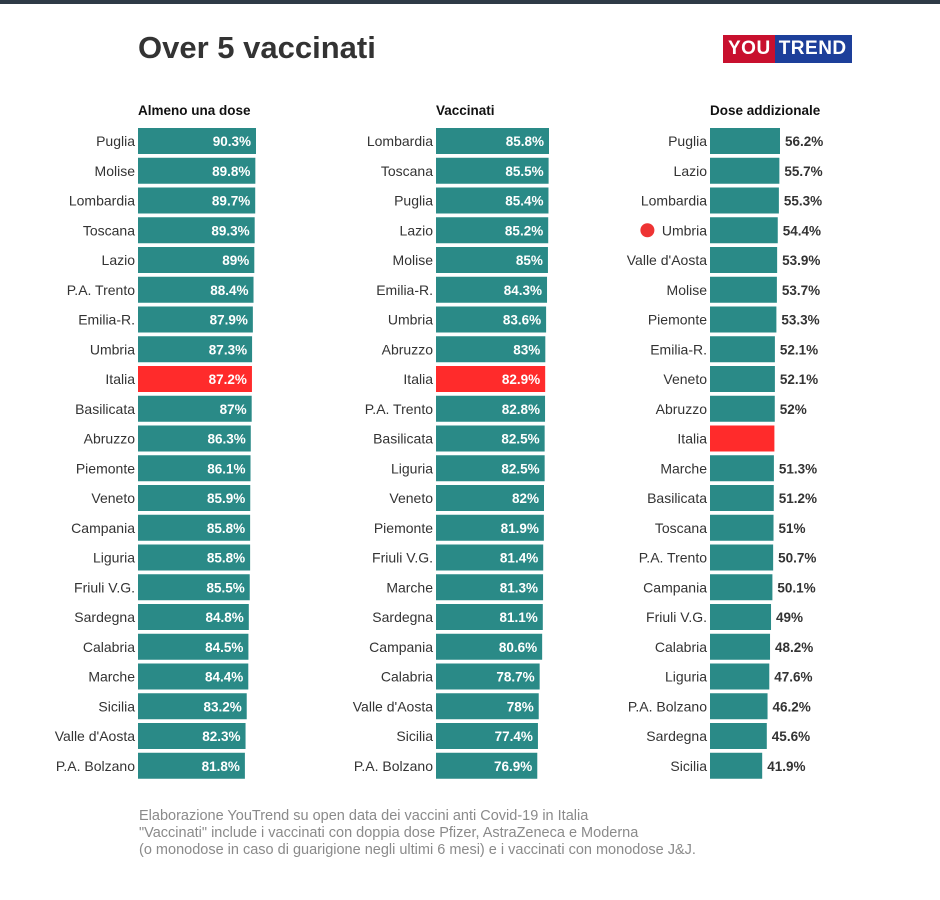 This screenshot has height=900, width=940. Describe the element at coordinates (675, 587) in the screenshot. I see `category-label-campania: Campania` at that location.